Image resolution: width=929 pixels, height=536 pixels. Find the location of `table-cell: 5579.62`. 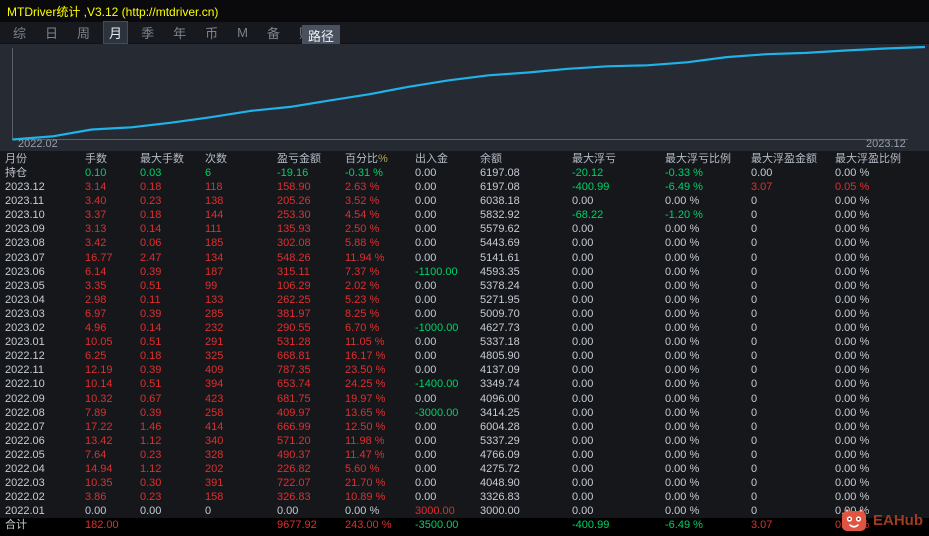

table-cell: 5579.62 is located at coordinates (500, 229).